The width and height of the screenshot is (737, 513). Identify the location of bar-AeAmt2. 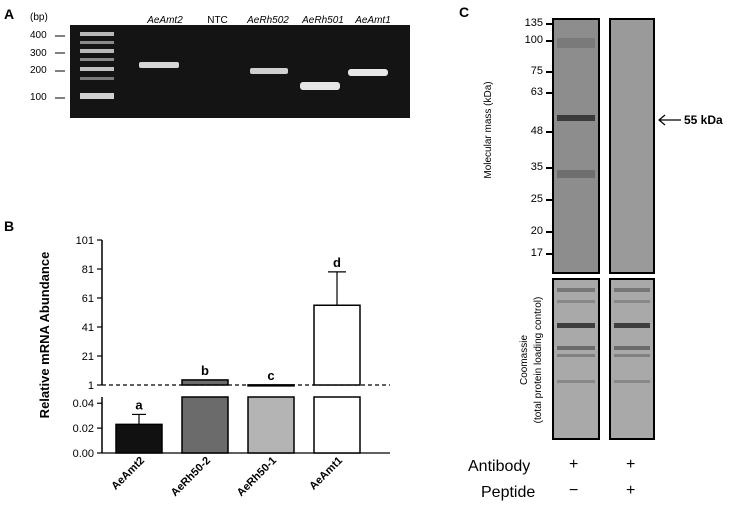
(139, 438).